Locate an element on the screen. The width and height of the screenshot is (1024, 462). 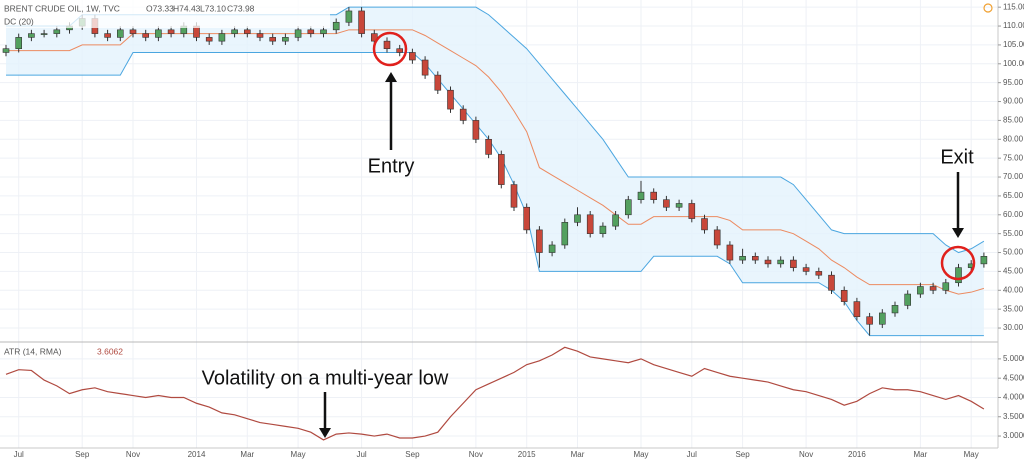
y-tick-label: 115.00 is located at coordinates (1013, 6).